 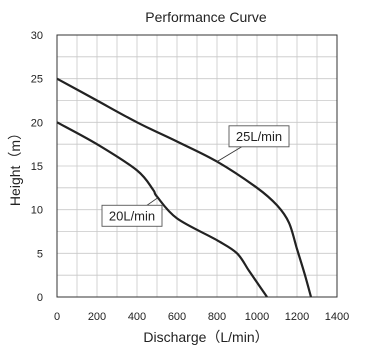 What do you see at coordinates (137, 317) in the screenshot?
I see `x-tick-label: 400` at bounding box center [137, 317].